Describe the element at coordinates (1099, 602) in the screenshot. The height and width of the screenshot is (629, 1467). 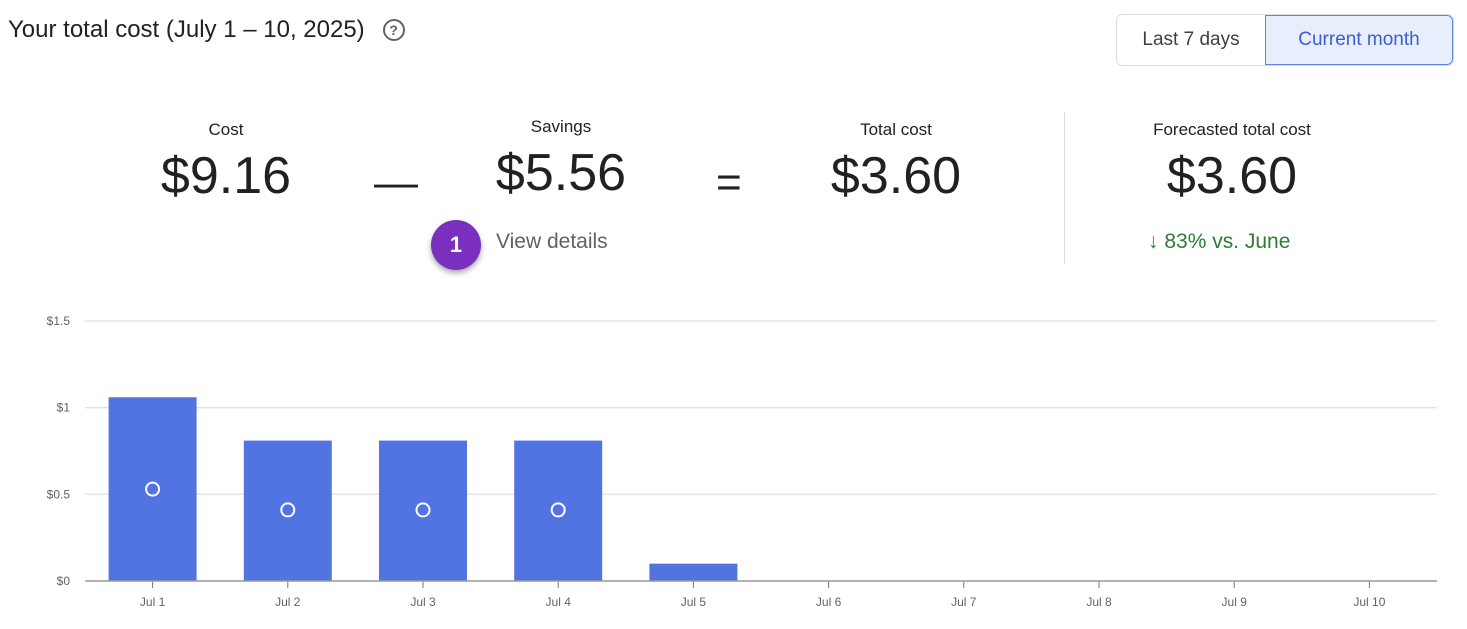
I see `x-tick-label: Jul 8` at that location.